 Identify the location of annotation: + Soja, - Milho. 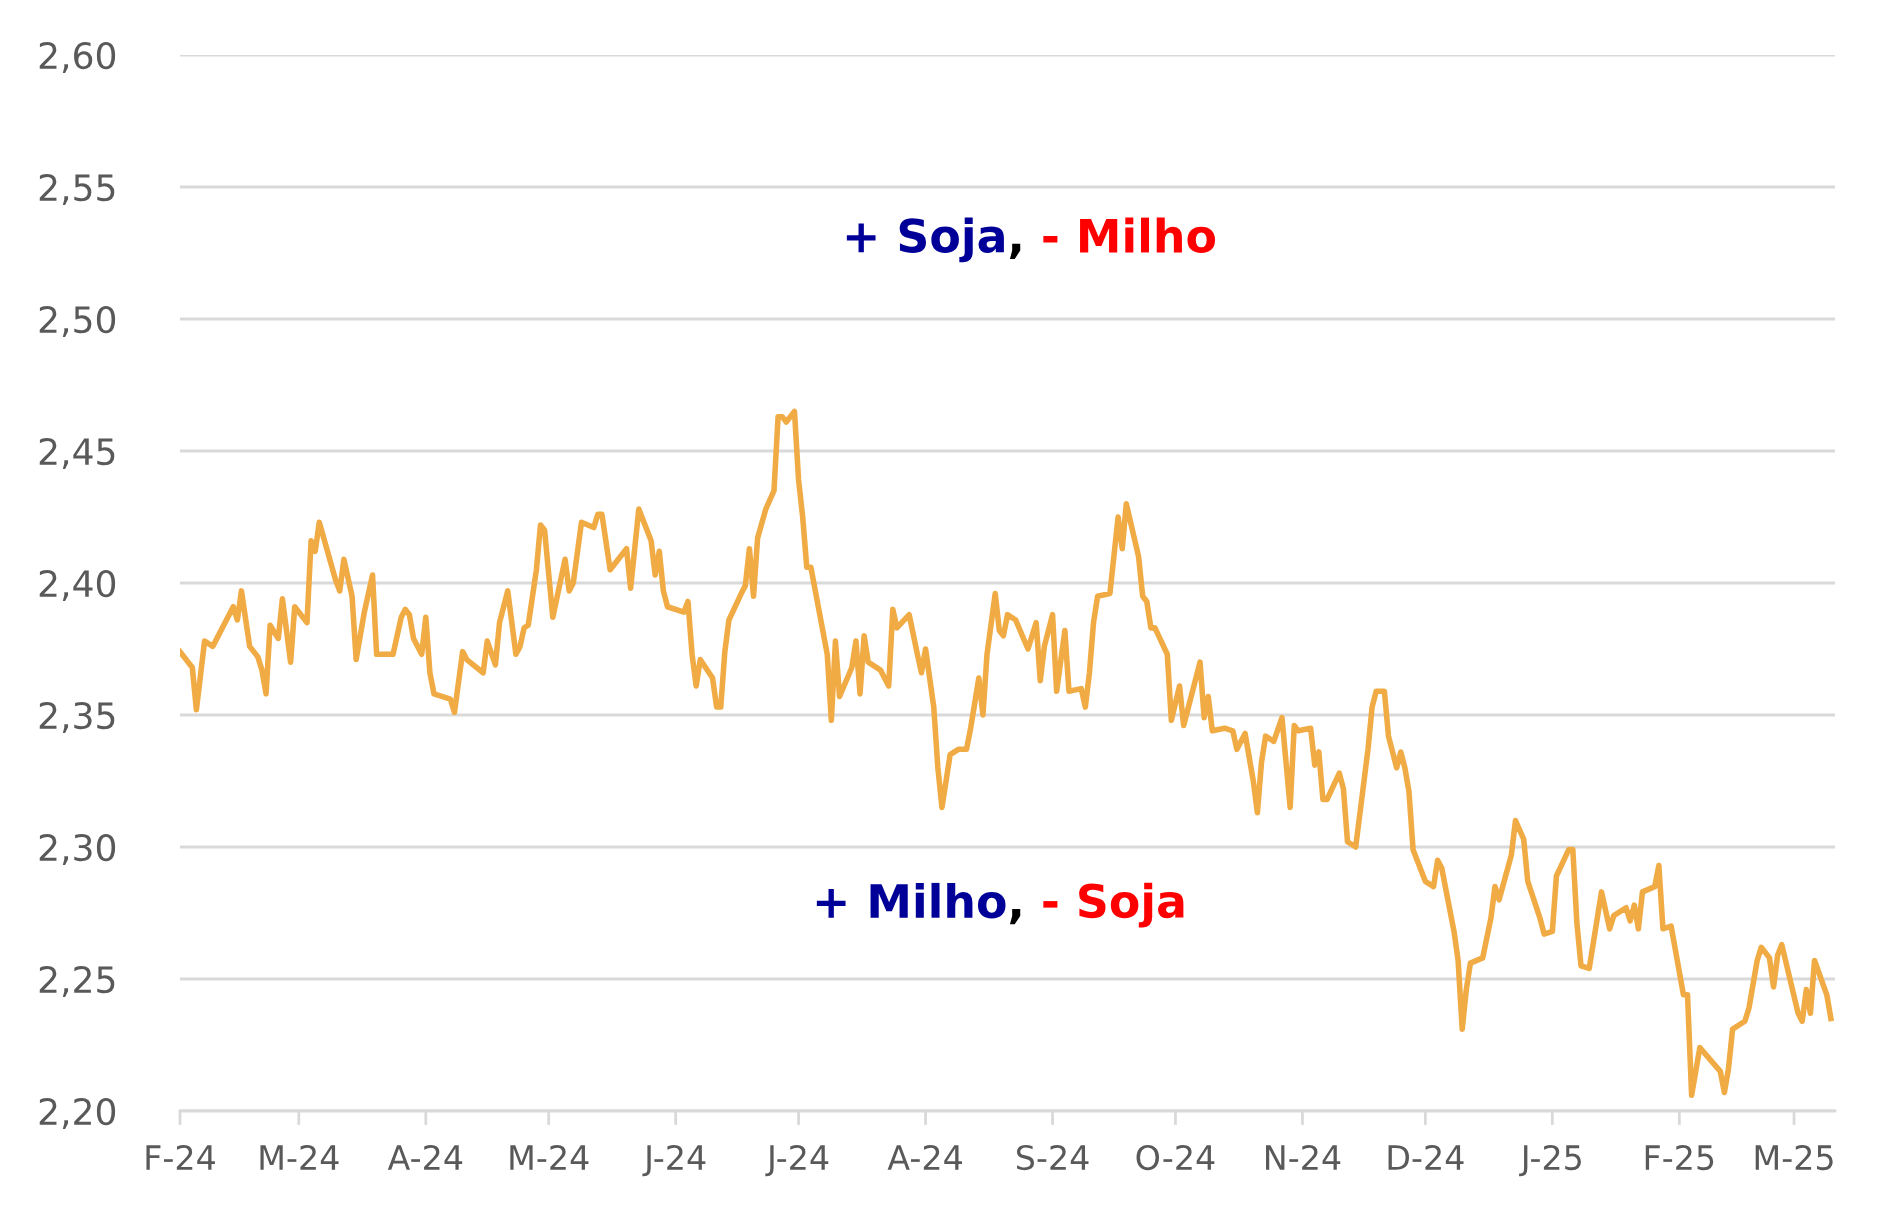
(1031, 240).